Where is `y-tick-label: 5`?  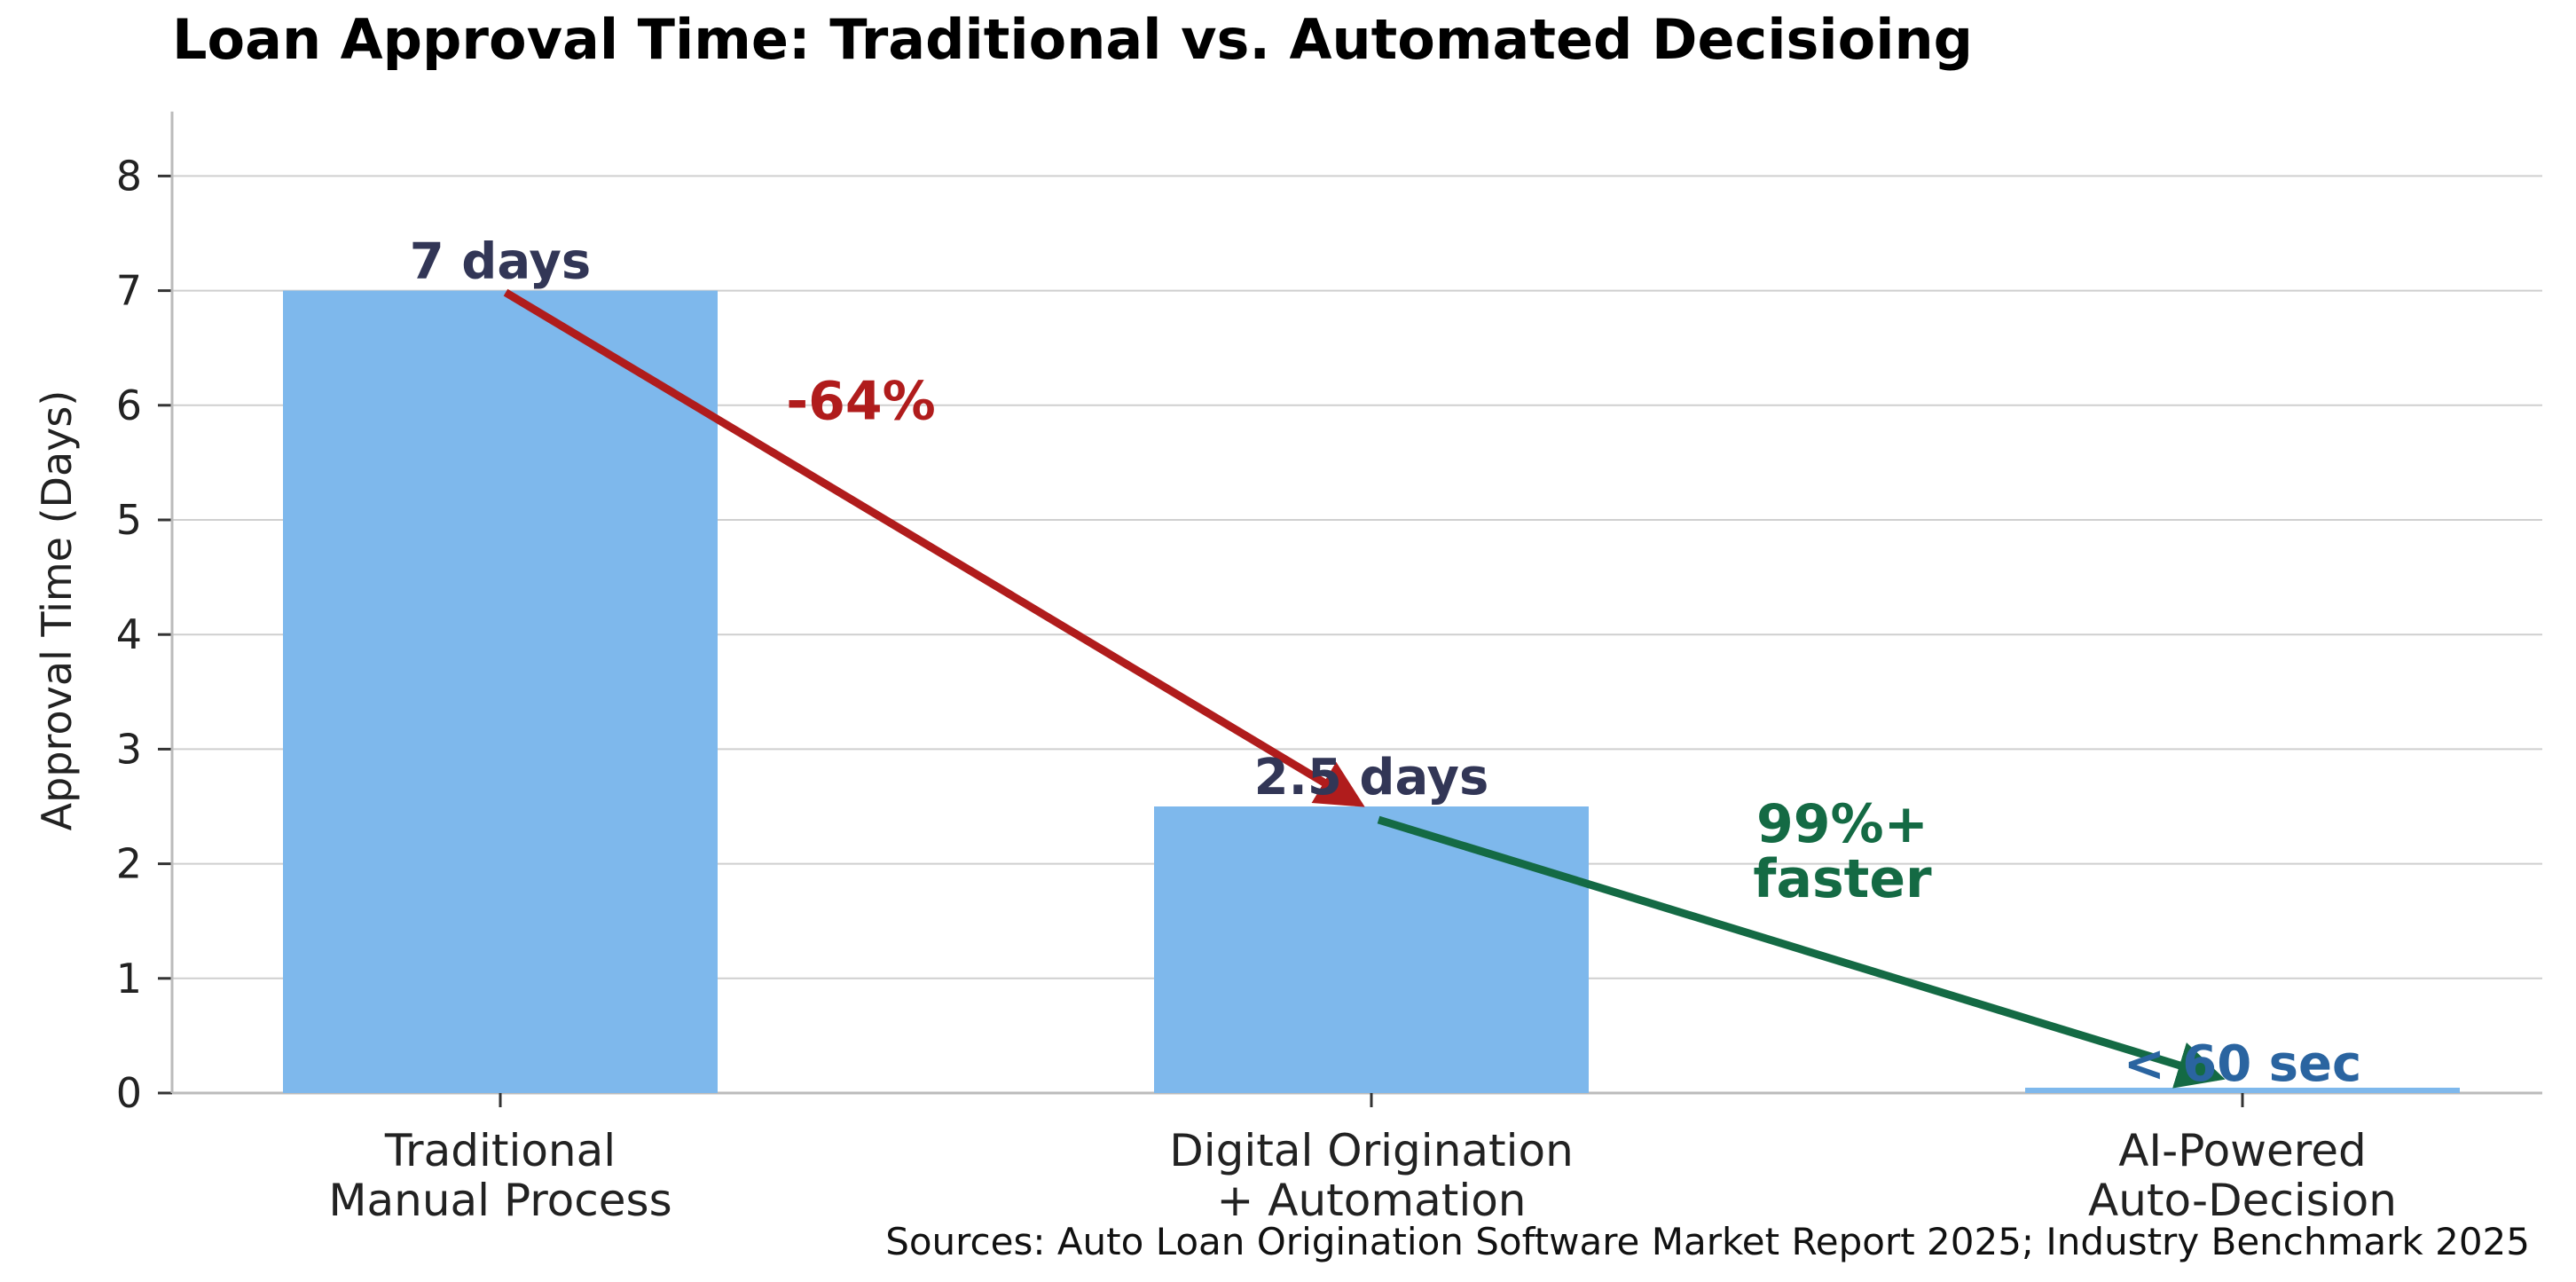
y-tick-label: 5 is located at coordinates (129, 520).